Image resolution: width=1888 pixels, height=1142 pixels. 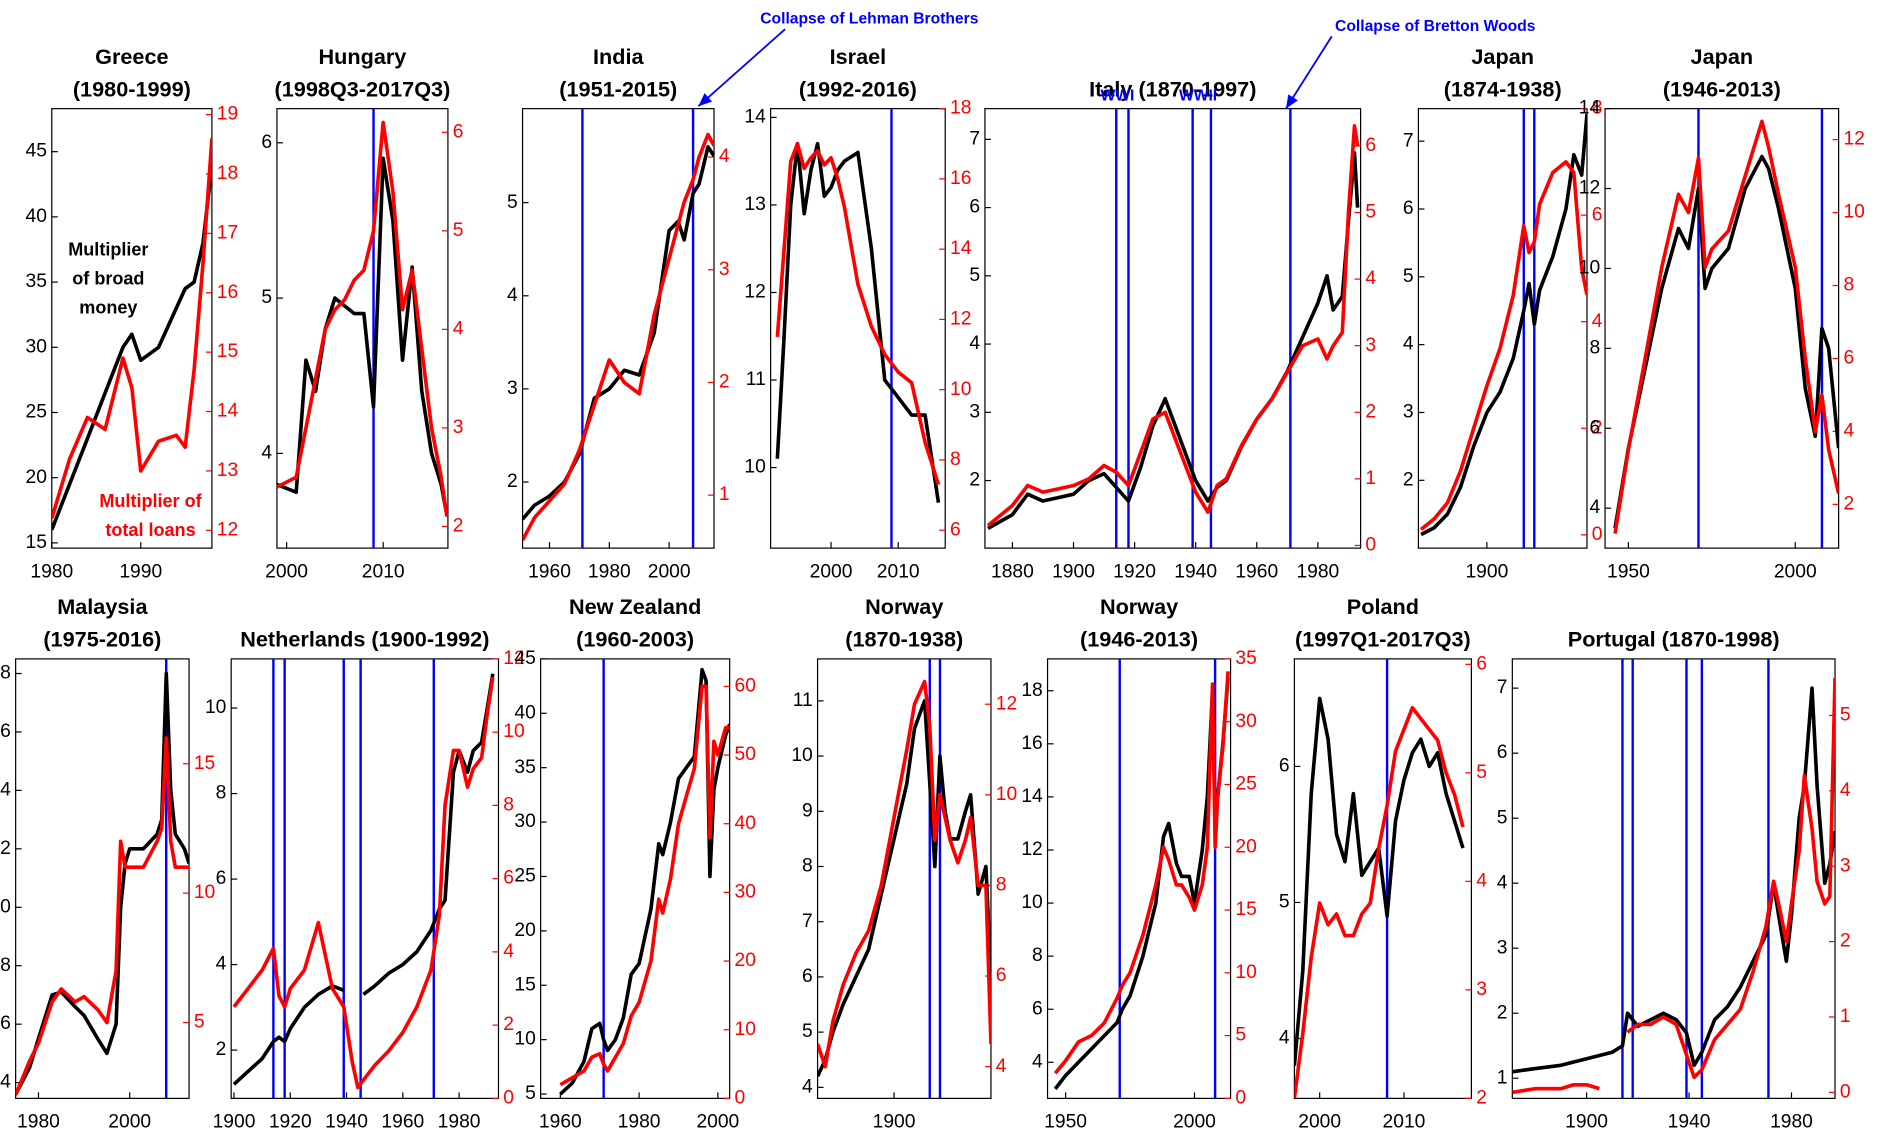 What do you see at coordinates (5, 848) in the screenshot?
I see `y-tick-label: 12` at bounding box center [5, 848].